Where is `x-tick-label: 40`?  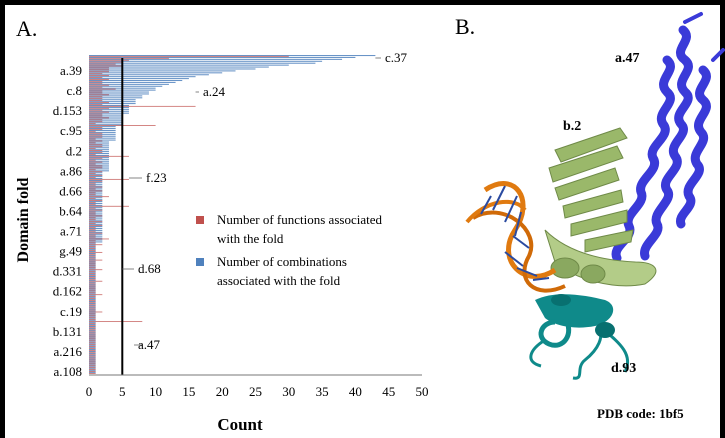
x-tick-label: 40 is located at coordinates (355, 391).